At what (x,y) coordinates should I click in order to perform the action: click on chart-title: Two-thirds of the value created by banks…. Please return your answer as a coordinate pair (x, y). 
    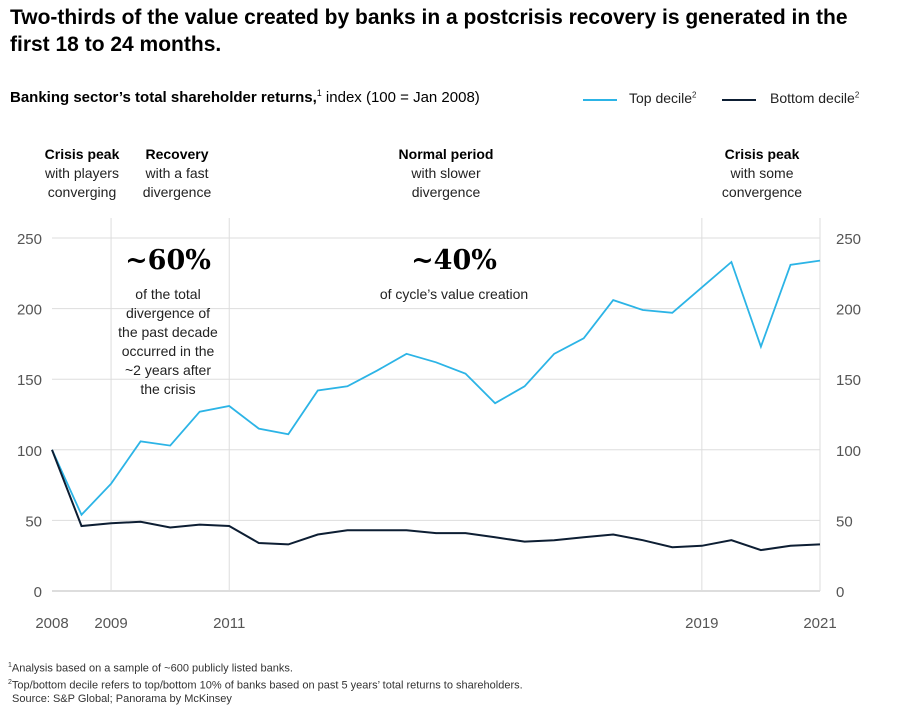
    Looking at the image, I should click on (429, 31).